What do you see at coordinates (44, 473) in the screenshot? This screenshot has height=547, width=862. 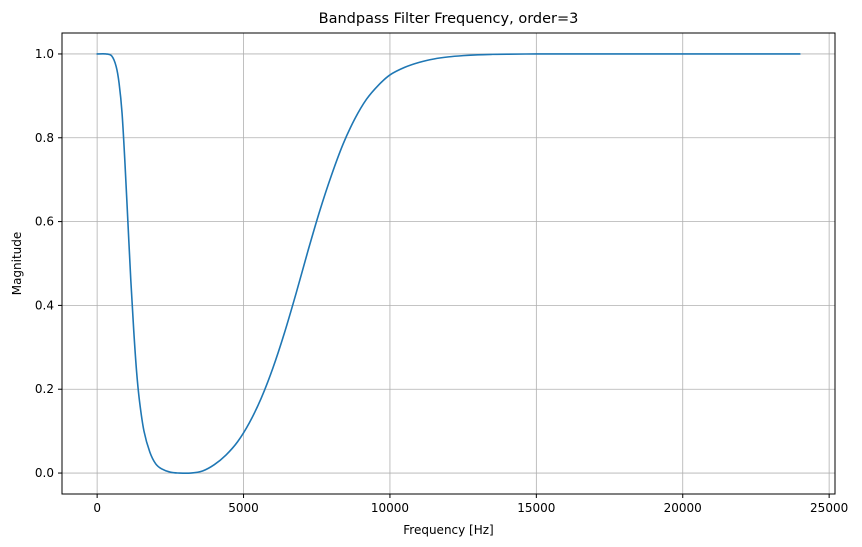 I see `y-tick-label: 0.0` at bounding box center [44, 473].